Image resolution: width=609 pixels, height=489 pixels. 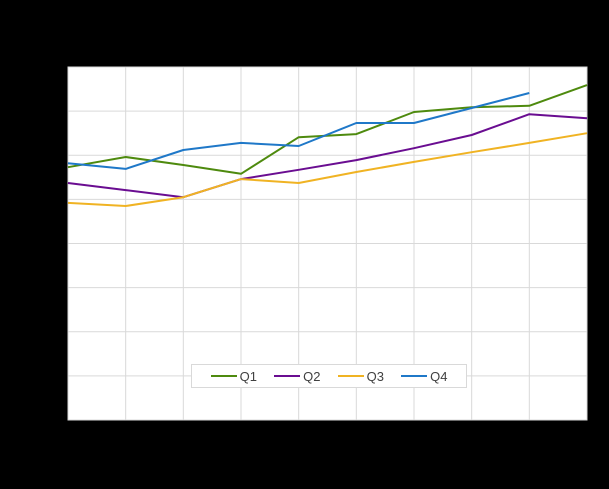 I want to click on series-line-q3, so click(x=327, y=169).